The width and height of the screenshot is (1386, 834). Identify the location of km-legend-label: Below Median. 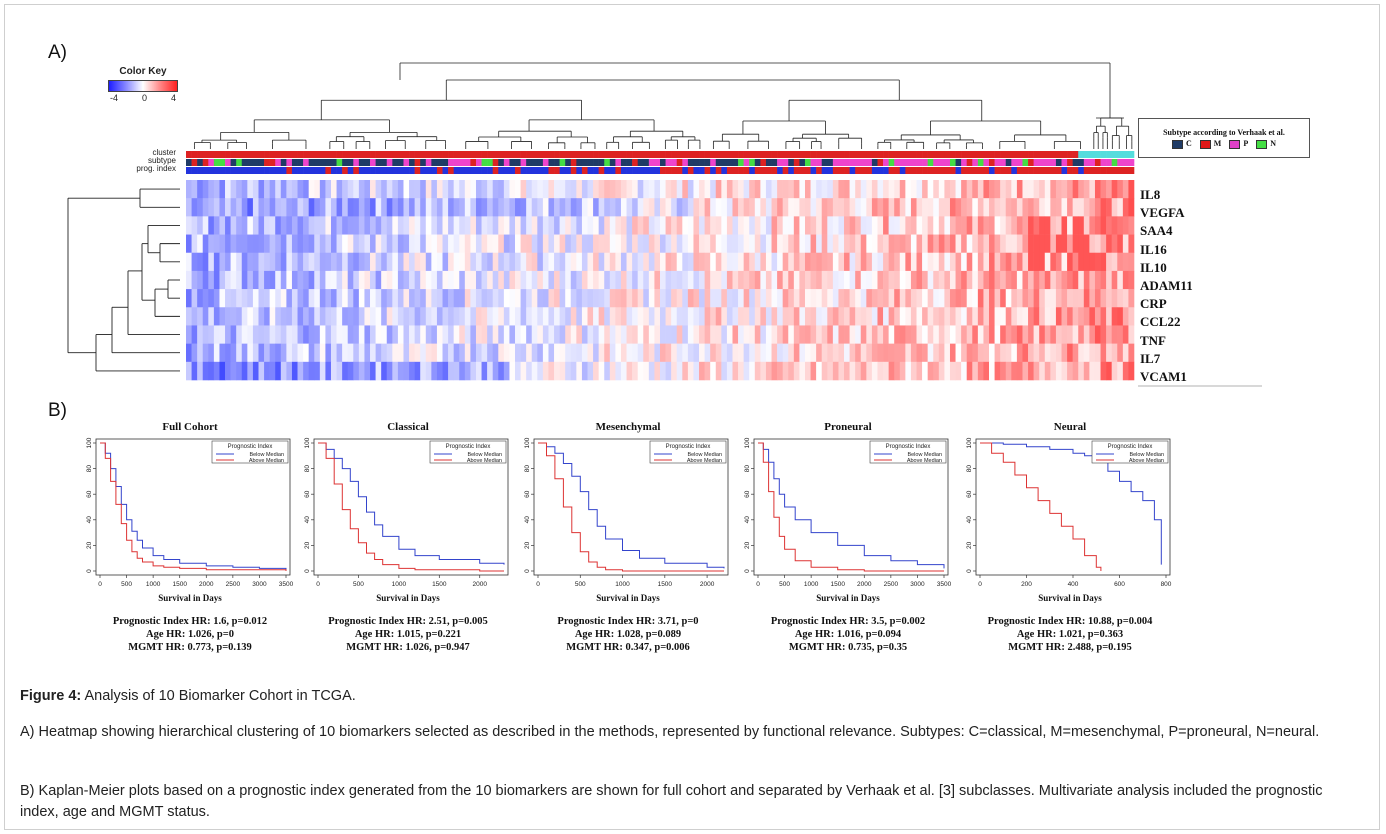
(484, 455).